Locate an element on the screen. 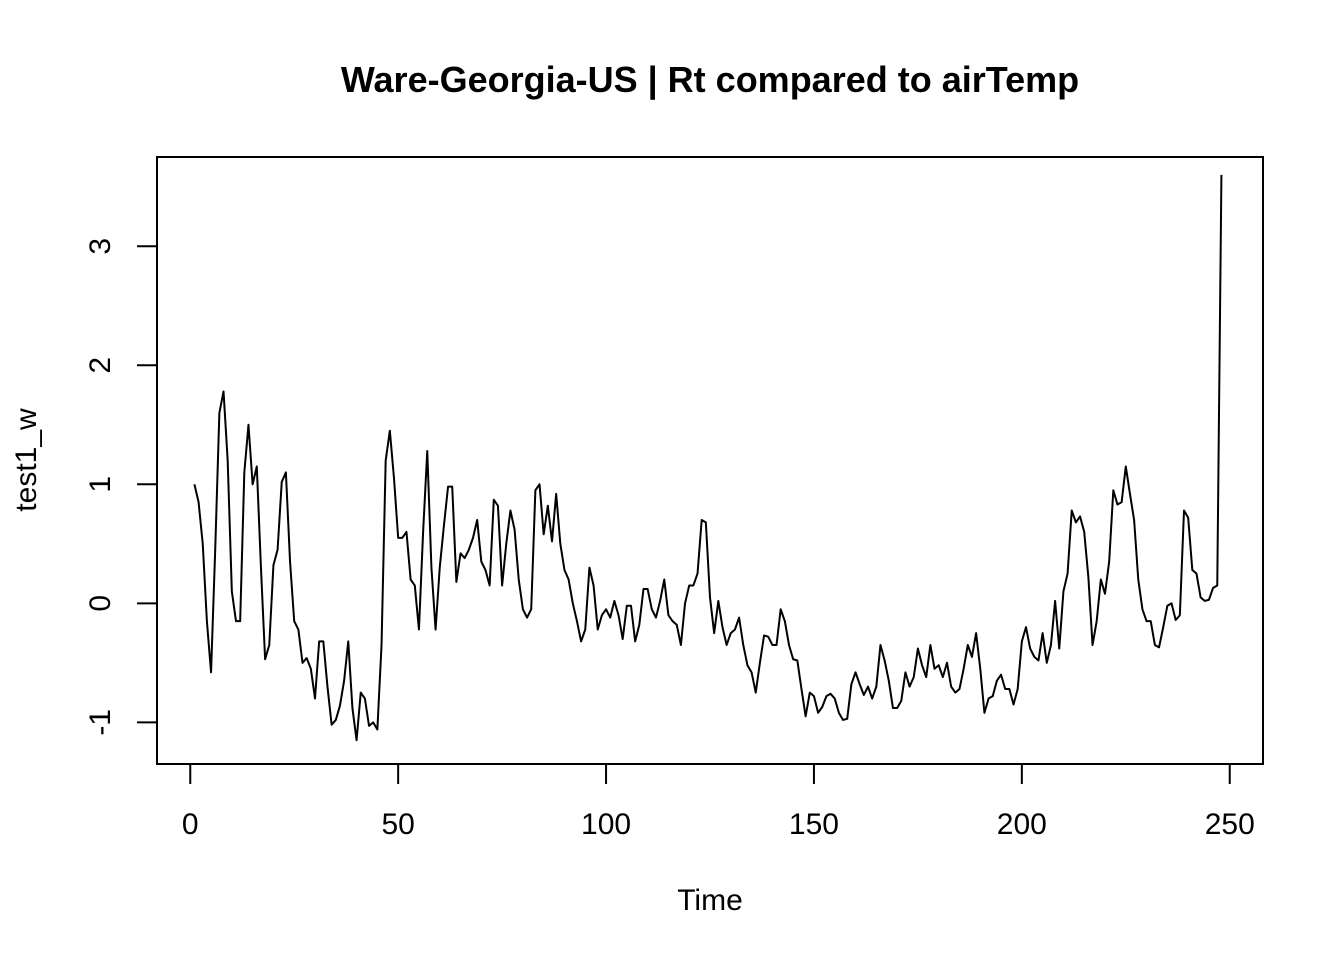 The image size is (1344, 960). y-tick-label: 1 is located at coordinates (100, 484).